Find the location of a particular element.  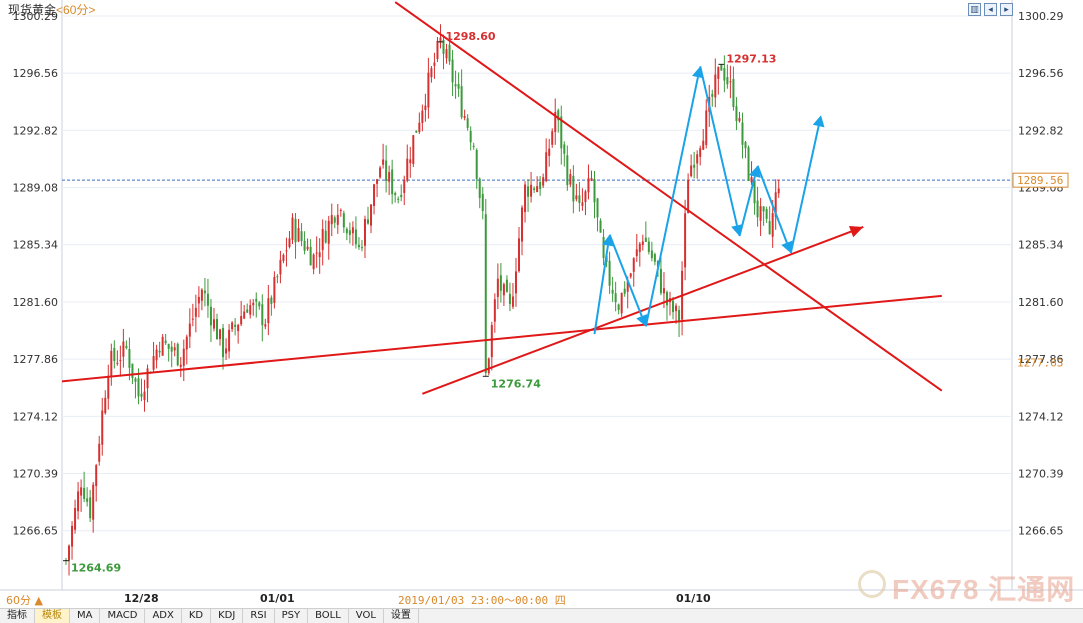

tab-indicators: 指标 is located at coordinates (17, 616).